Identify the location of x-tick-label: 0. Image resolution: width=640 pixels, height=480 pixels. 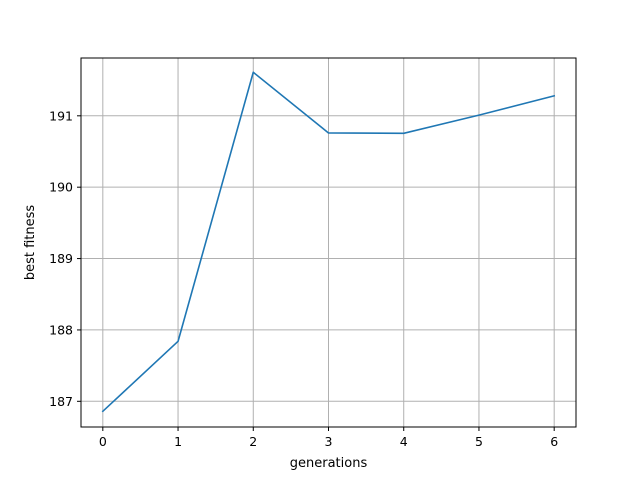
(103, 441).